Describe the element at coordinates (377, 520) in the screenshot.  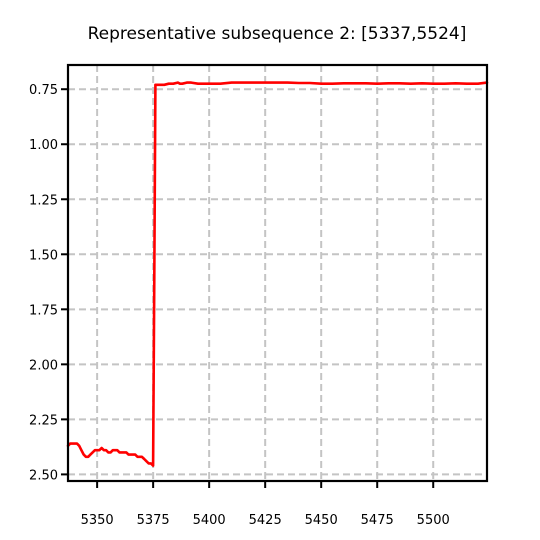
I see `x-tick-label: 5475` at that location.